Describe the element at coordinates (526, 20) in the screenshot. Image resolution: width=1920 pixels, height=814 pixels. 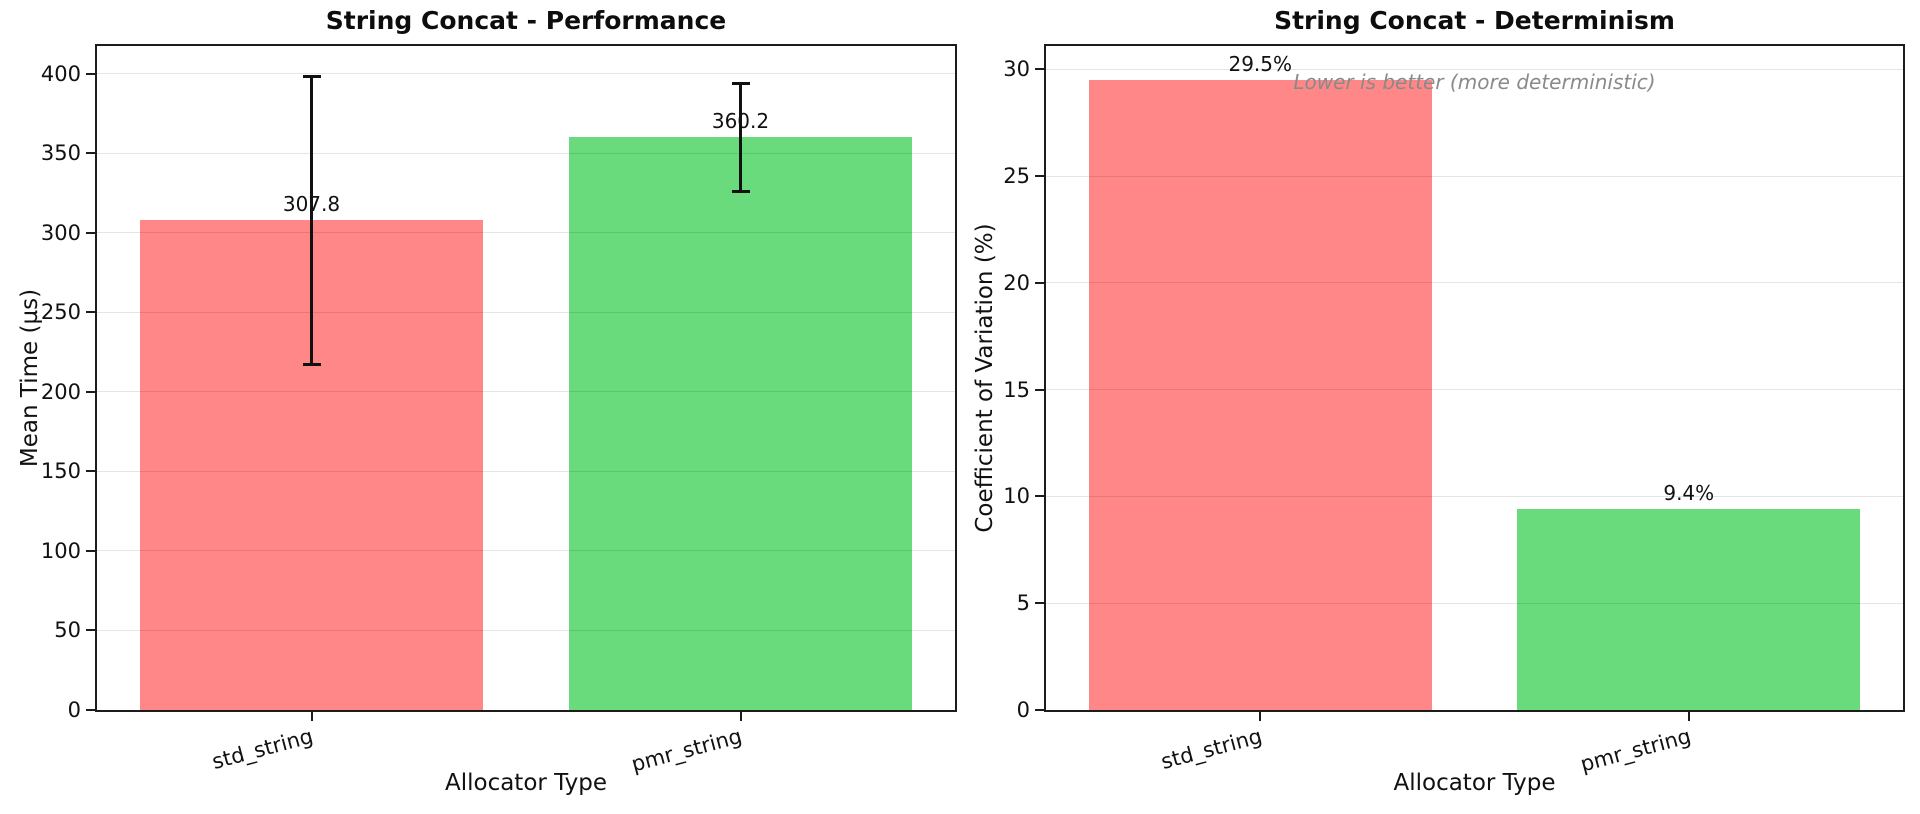
I see `chart-title-performance: String Concat - Performance` at that location.